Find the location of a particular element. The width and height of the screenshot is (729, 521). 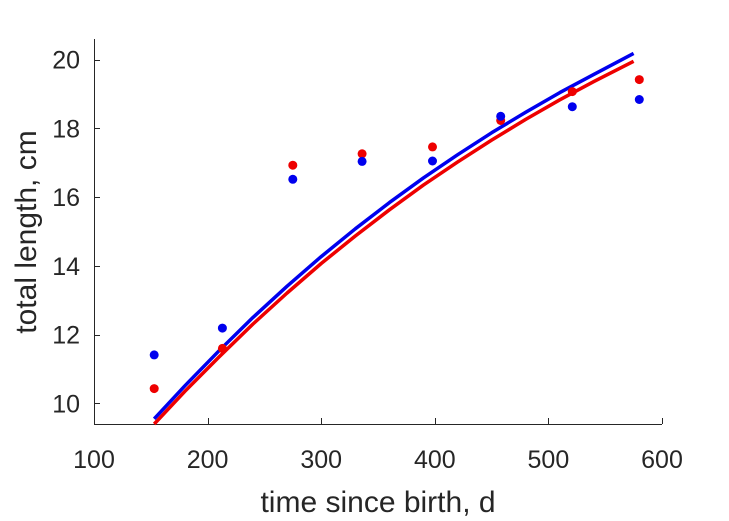

x-tick-label: 200 is located at coordinates (208, 460).